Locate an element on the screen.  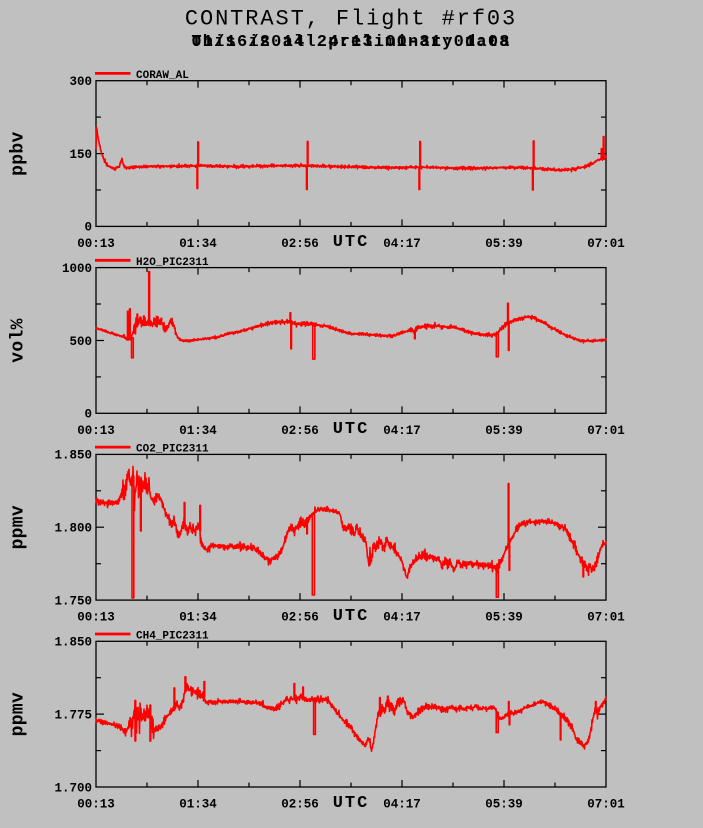
svg-text: 500 is located at coordinates (80, 342).